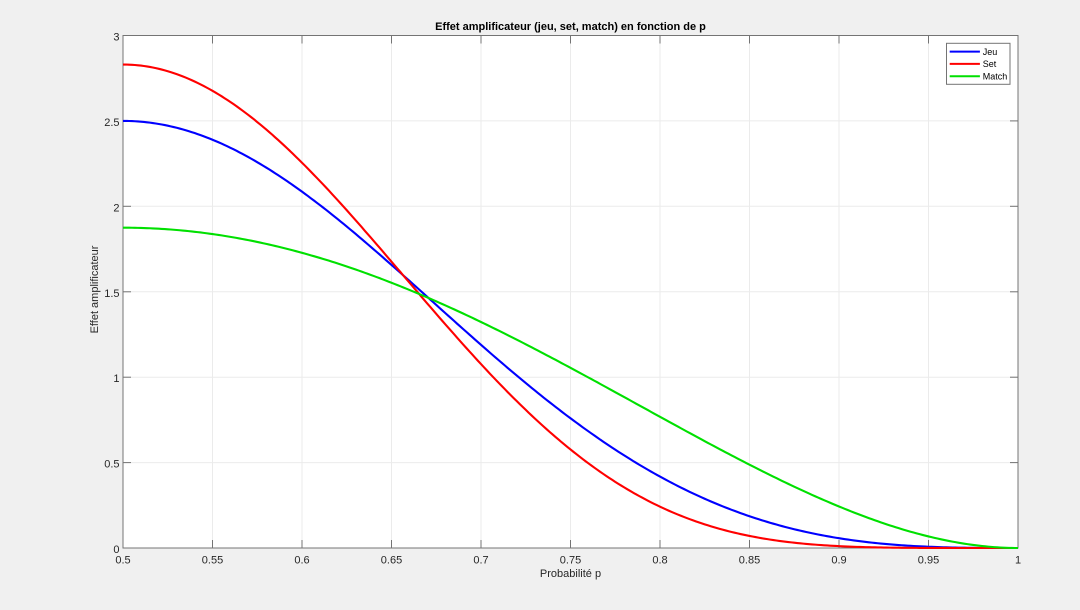  Describe the element at coordinates (480, 561) in the screenshot. I see `svg-text: 0.7` at that location.